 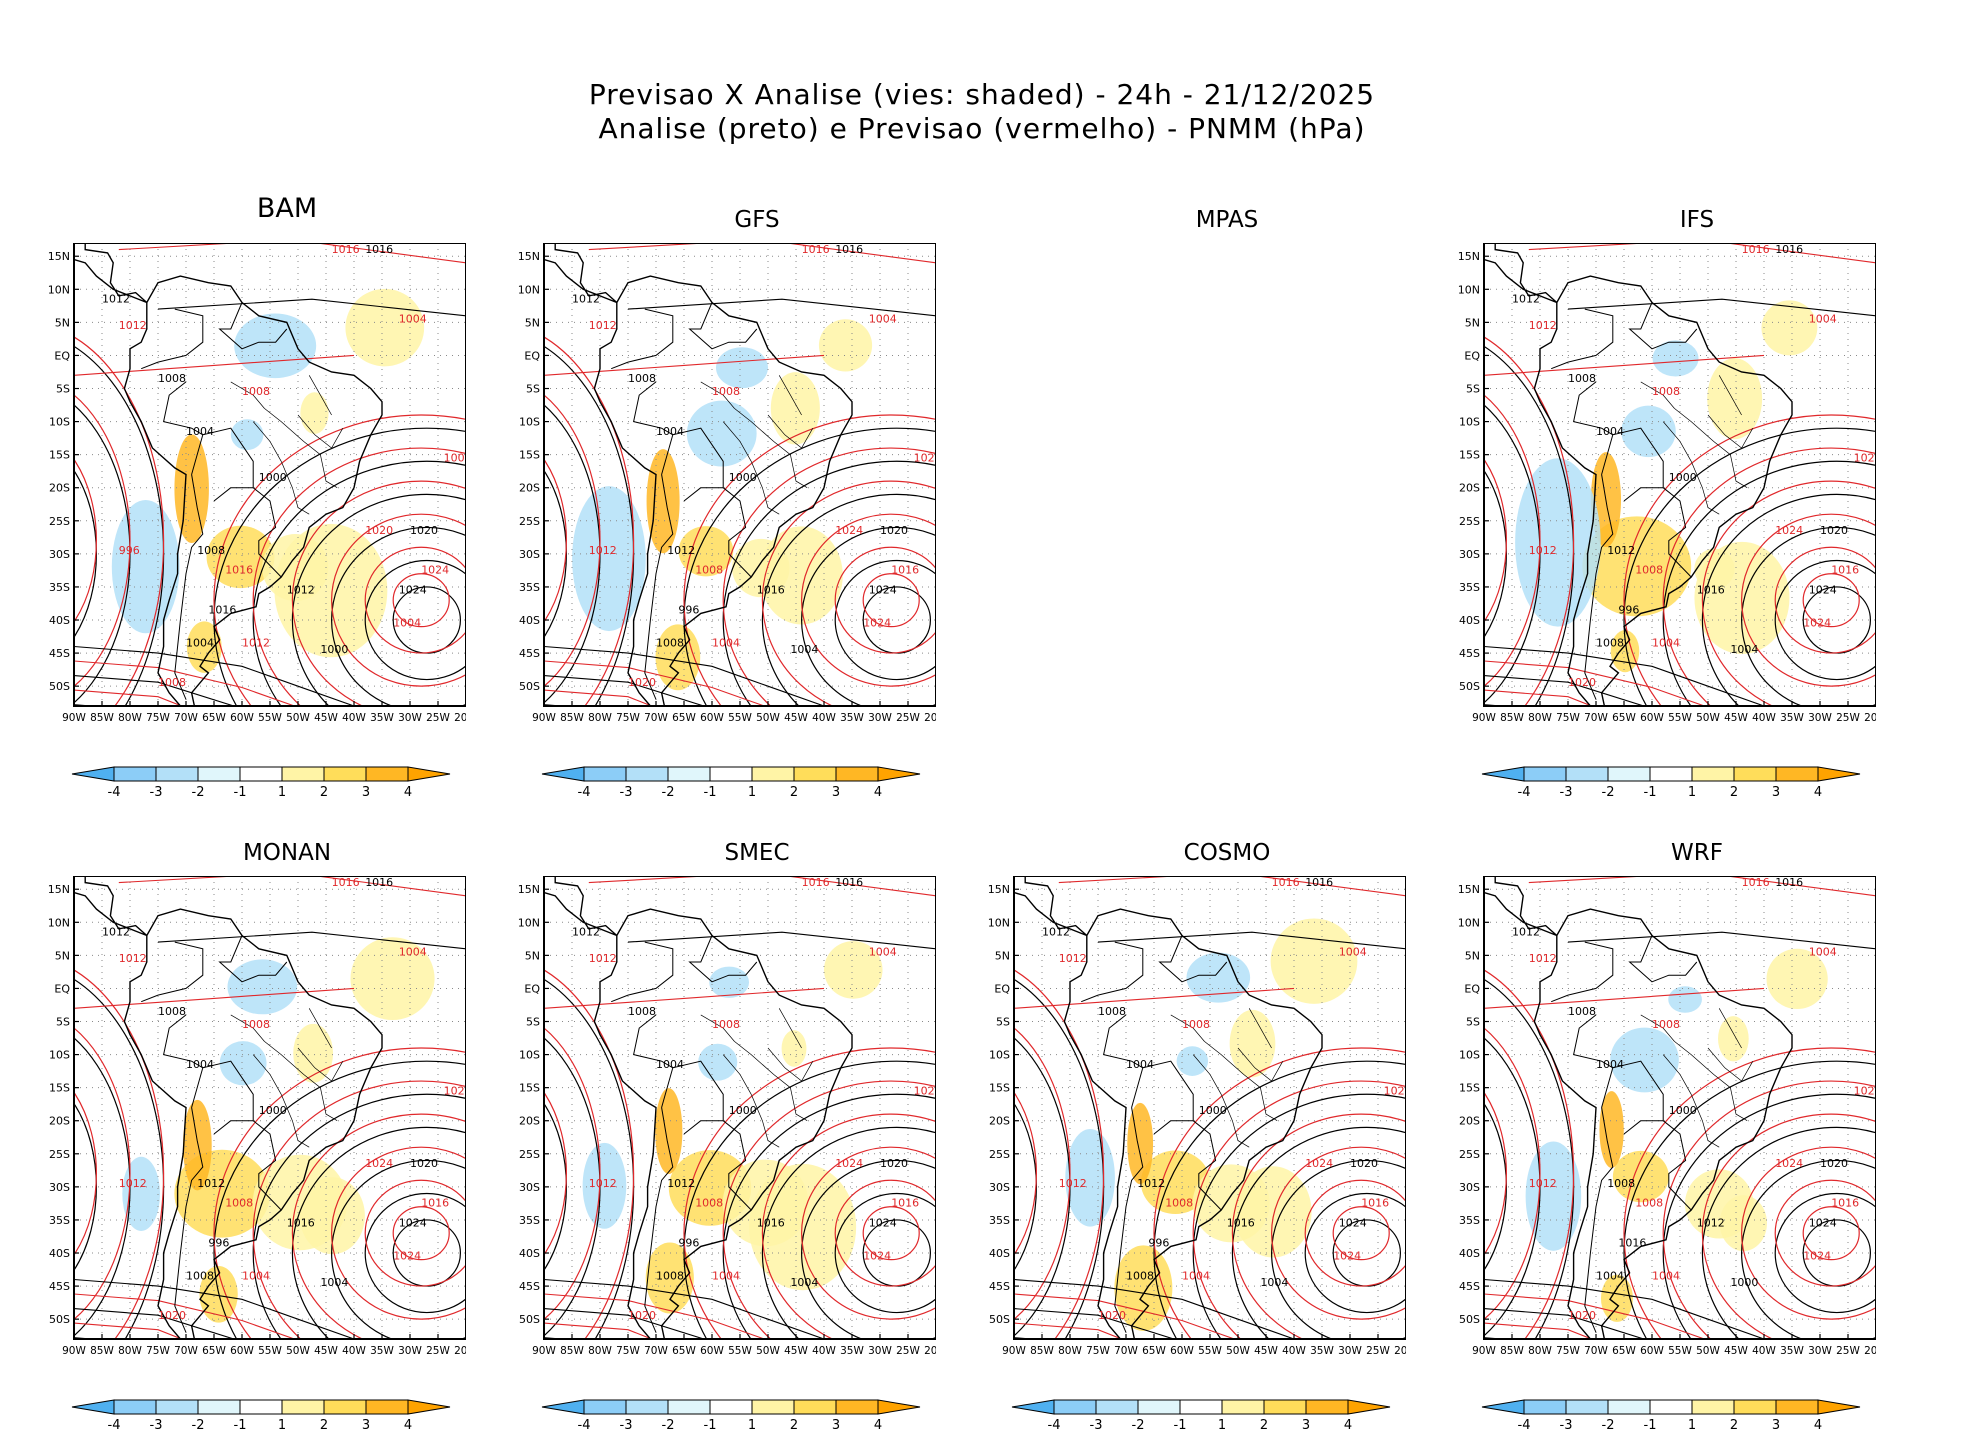 I want to click on lon-tick-label: 40W, so click(x=1294, y=1351).